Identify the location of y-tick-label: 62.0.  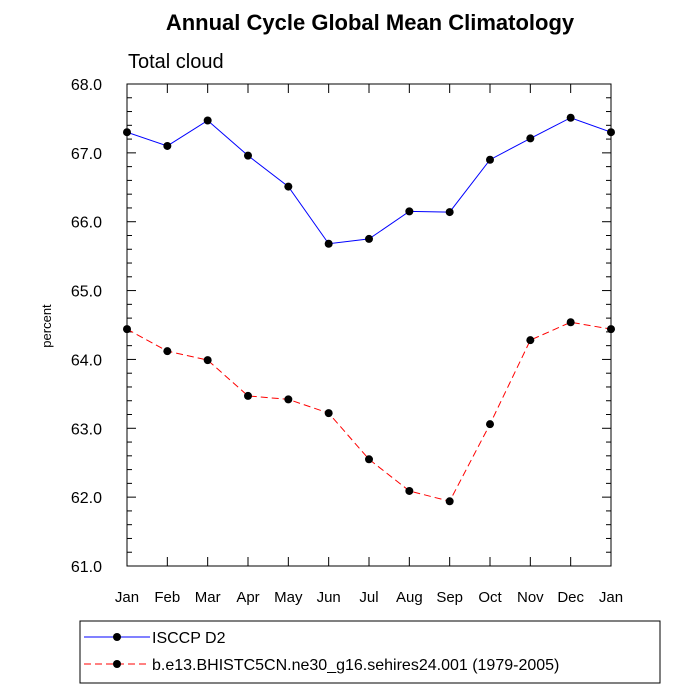
(86, 498).